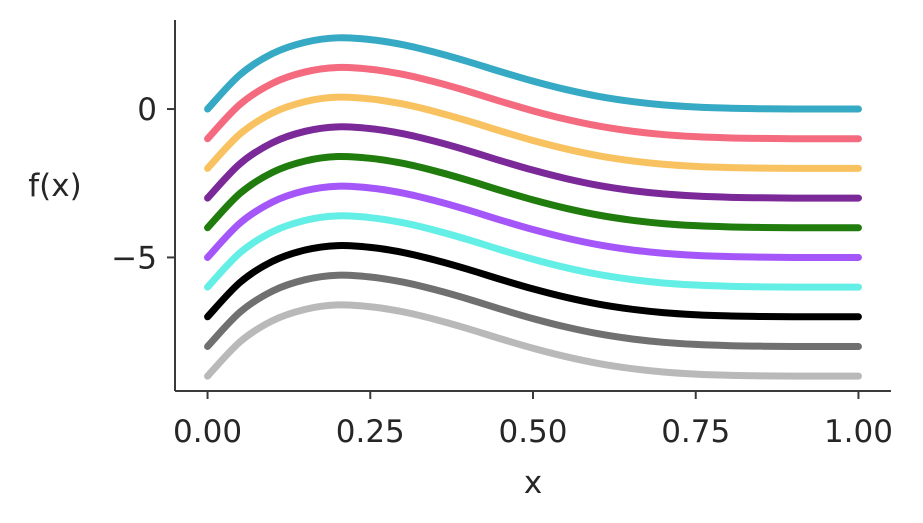 This screenshot has height=523, width=923. Describe the element at coordinates (695, 432) in the screenshot. I see `x-tick-label: 0.75` at that location.